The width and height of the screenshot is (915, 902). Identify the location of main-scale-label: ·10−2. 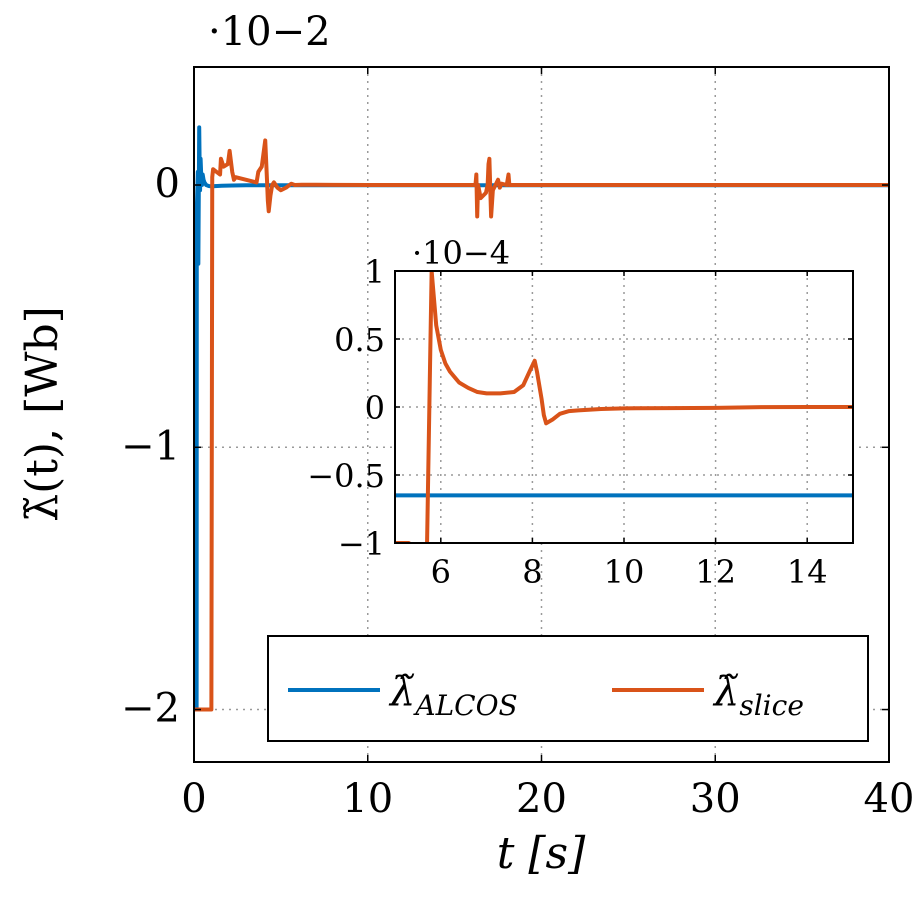
(269, 32).